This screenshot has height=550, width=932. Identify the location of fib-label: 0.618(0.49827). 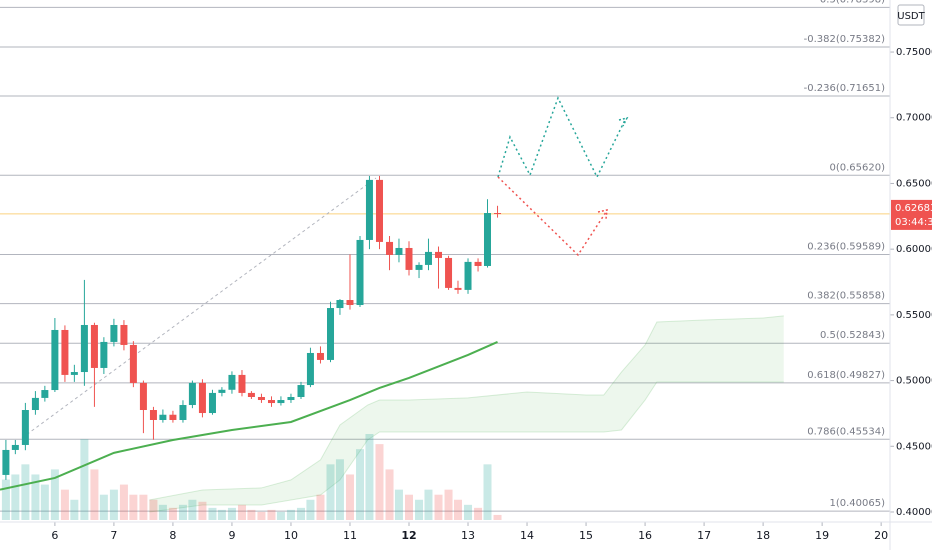
(846, 375).